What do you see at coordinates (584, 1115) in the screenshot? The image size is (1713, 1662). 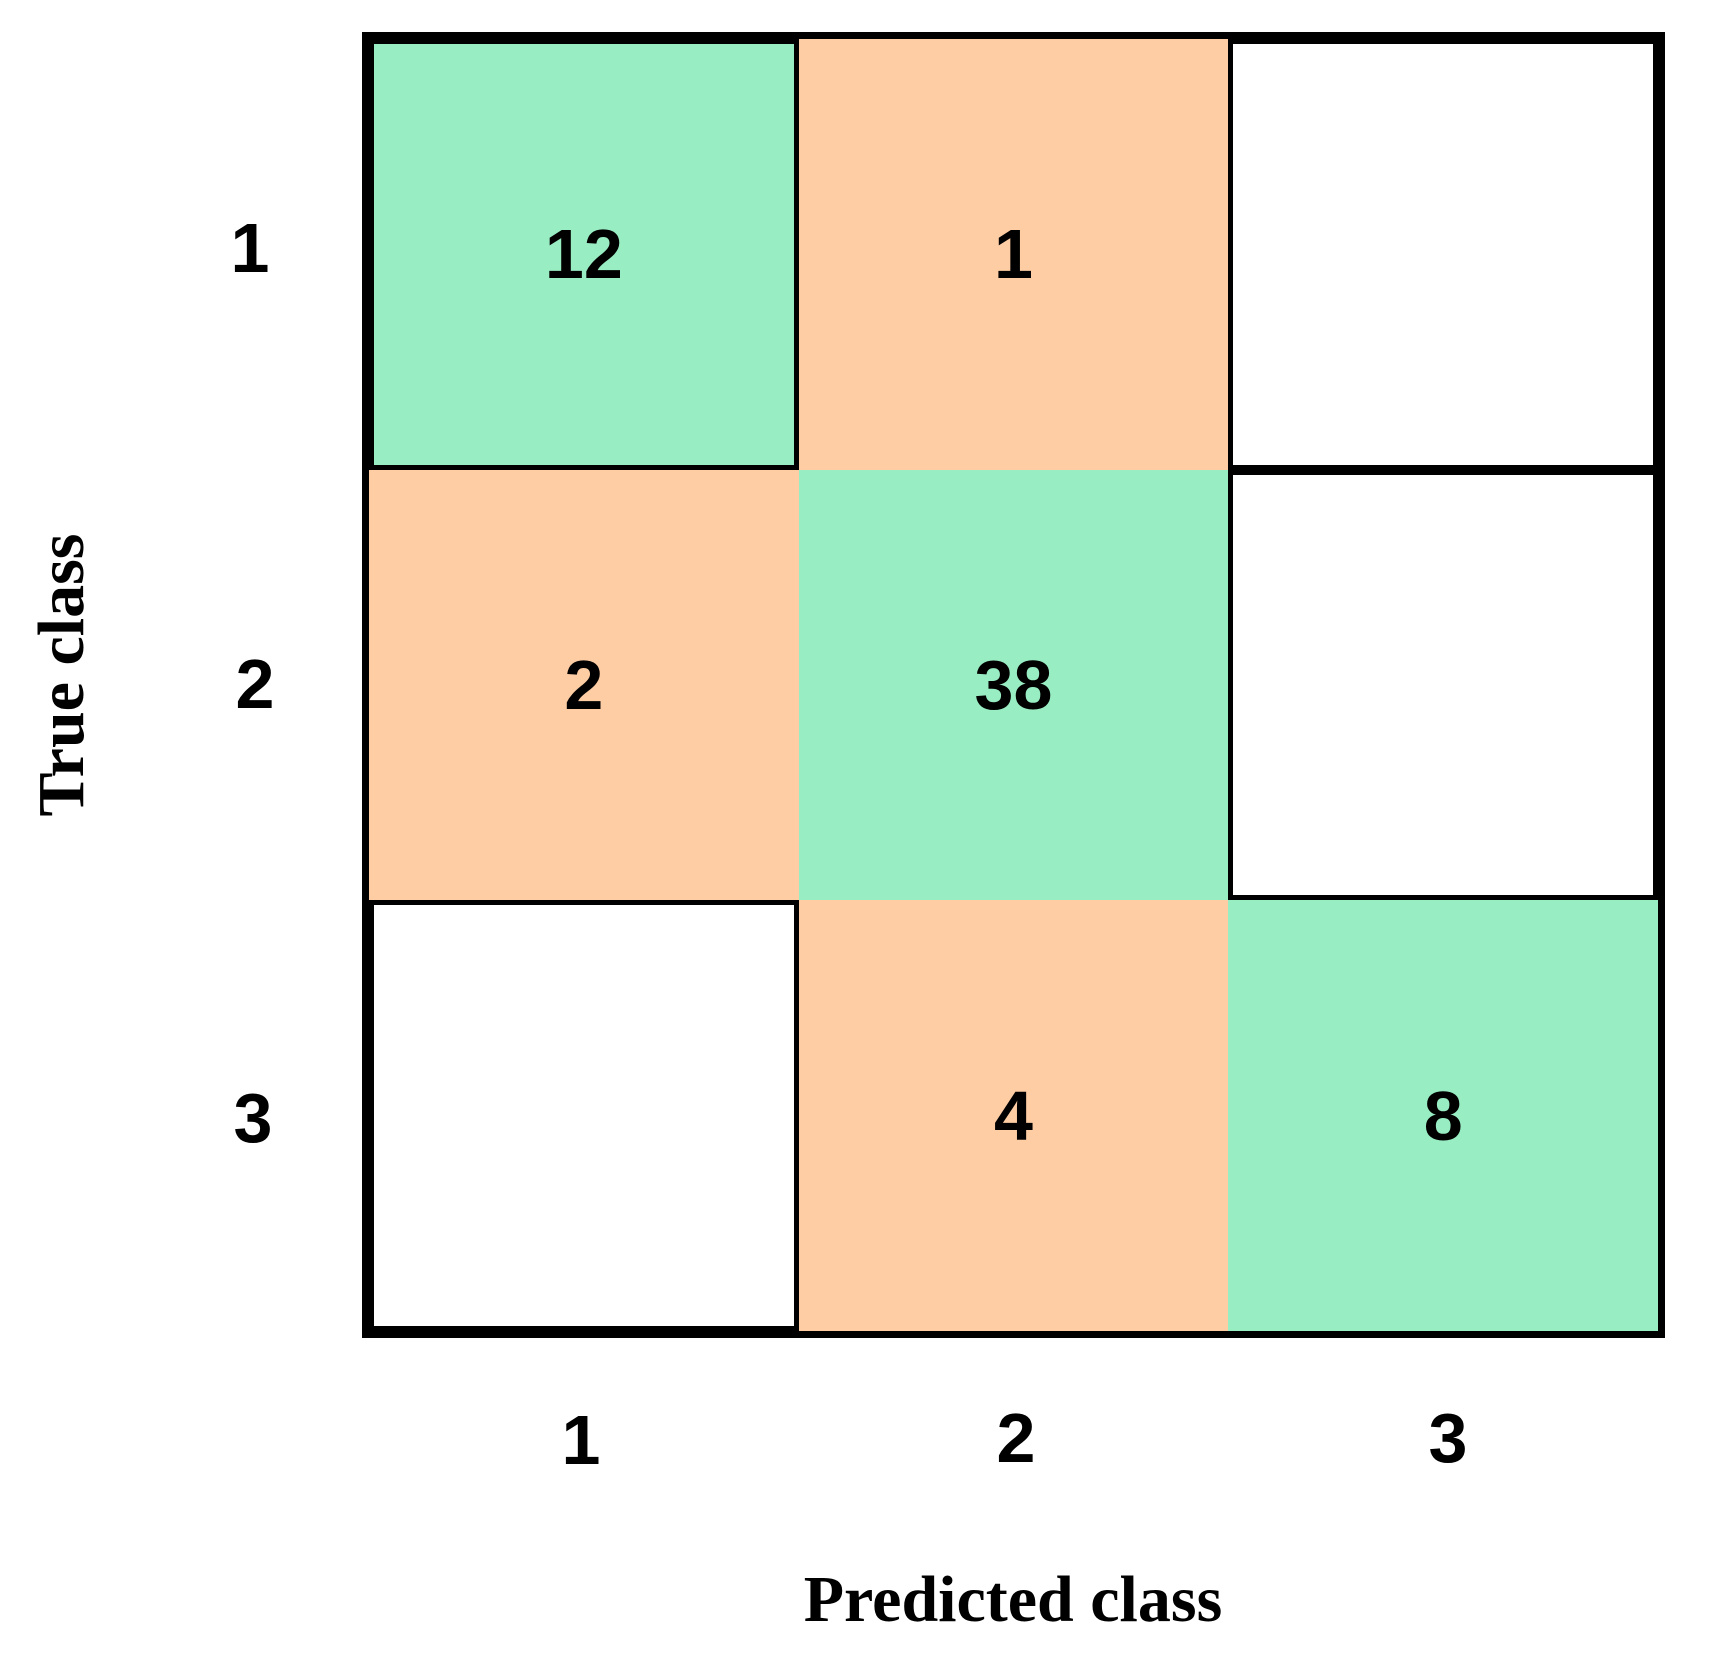 I see `cell-r3c1` at bounding box center [584, 1115].